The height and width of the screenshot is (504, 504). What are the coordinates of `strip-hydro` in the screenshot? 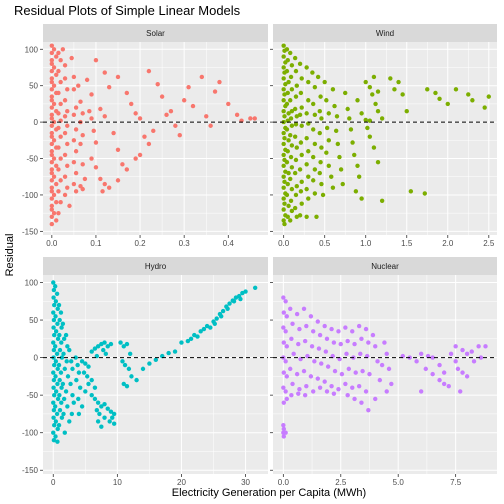 It's located at (155, 266).